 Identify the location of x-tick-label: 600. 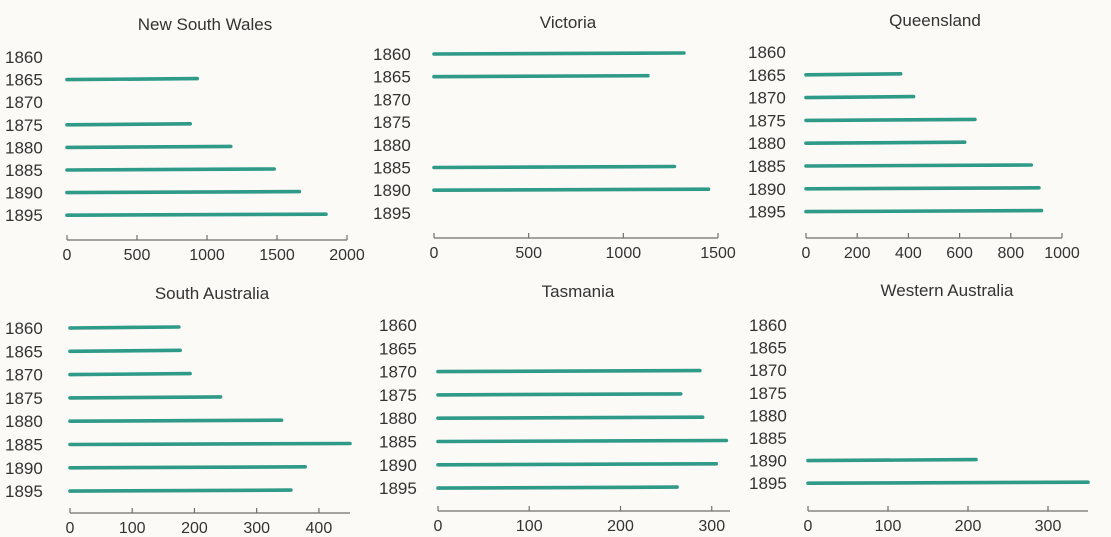
(959, 253).